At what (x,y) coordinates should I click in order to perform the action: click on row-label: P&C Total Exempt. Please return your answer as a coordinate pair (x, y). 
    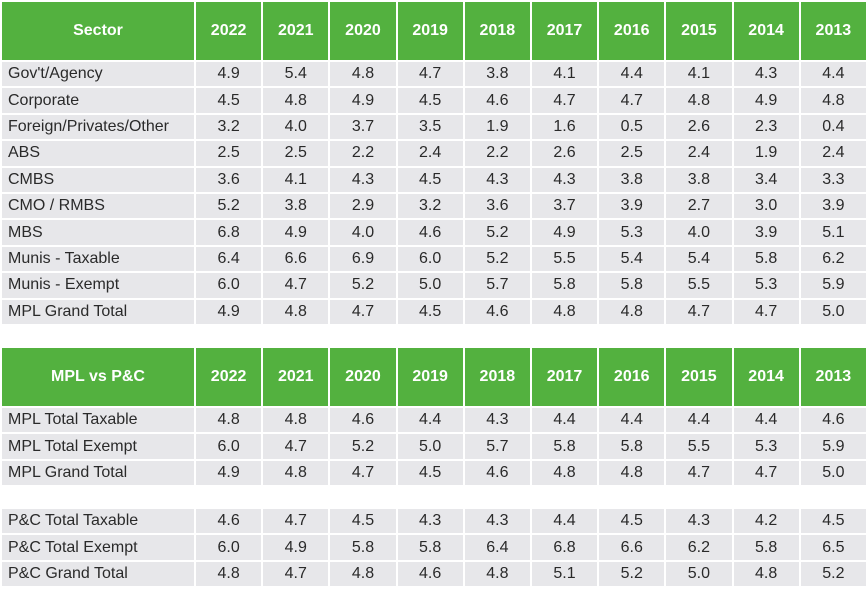
    Looking at the image, I should click on (98, 547).